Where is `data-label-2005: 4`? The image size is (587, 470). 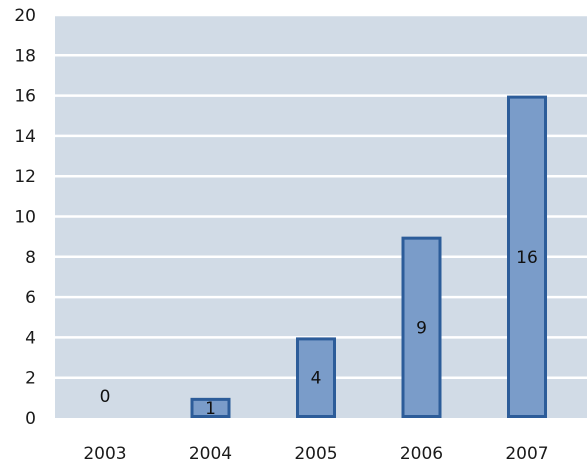 data-label-2005: 4 is located at coordinates (316, 379).